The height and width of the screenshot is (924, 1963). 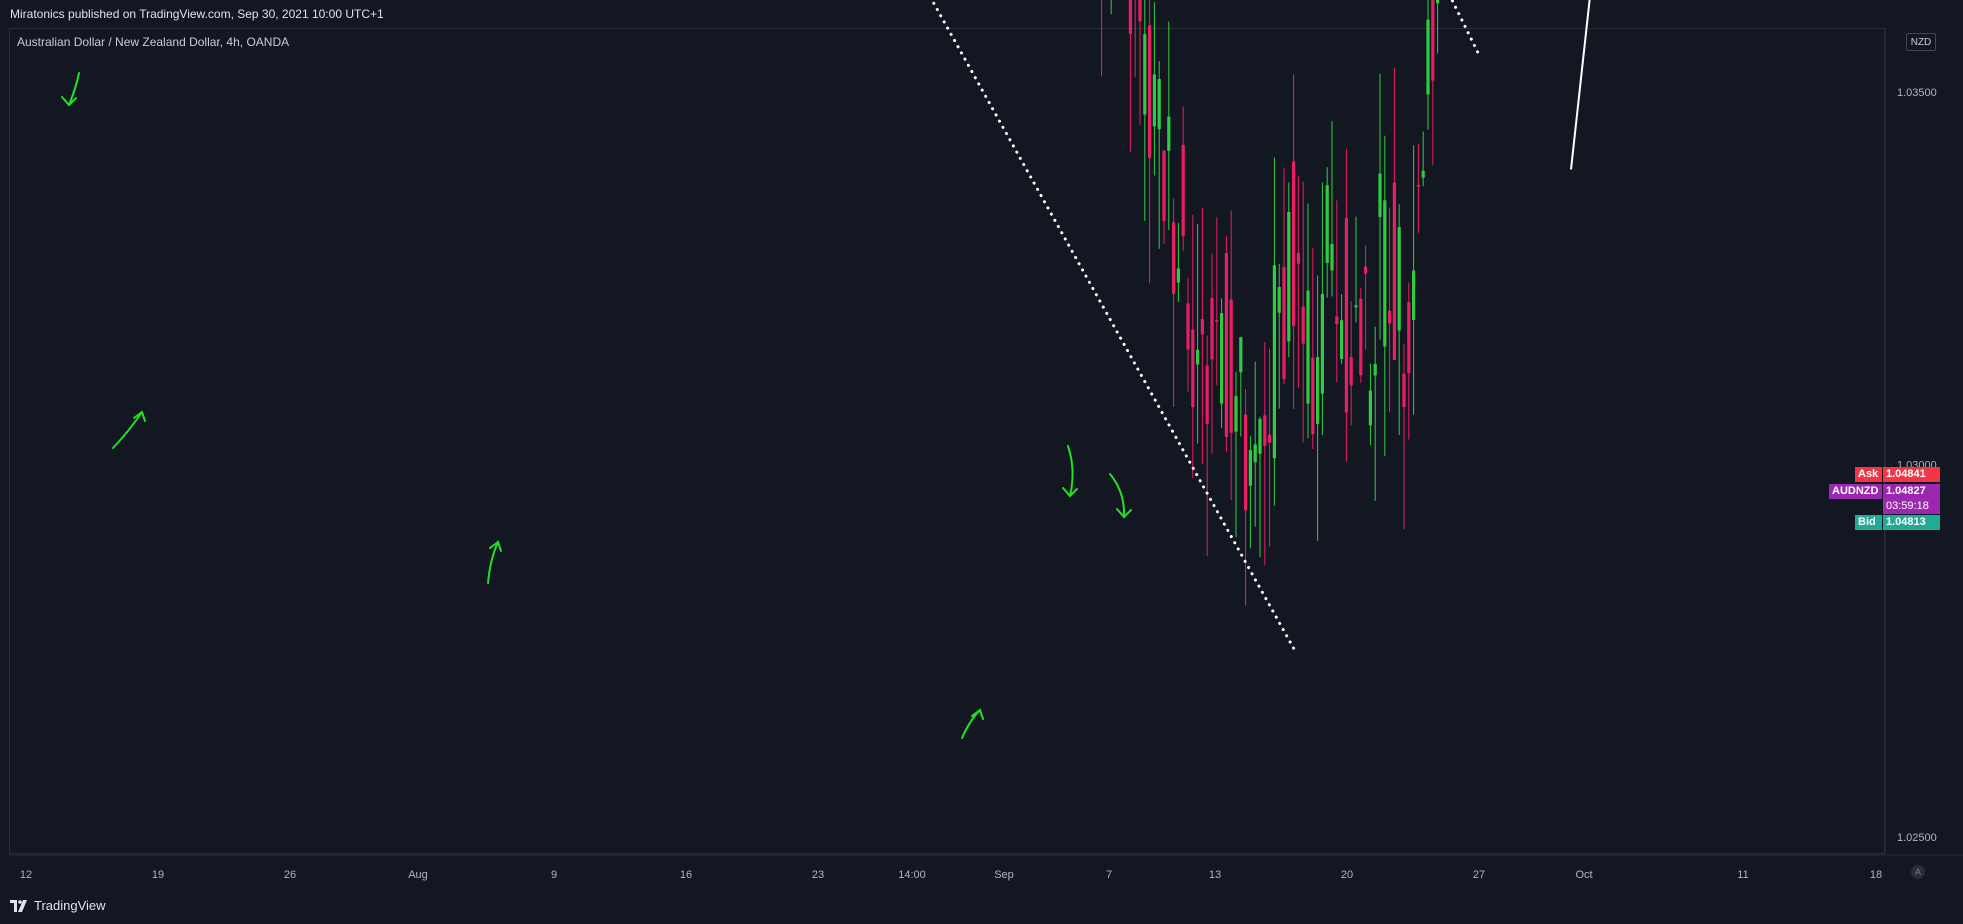 I want to click on currency-button: NZD, so click(x=1921, y=42).